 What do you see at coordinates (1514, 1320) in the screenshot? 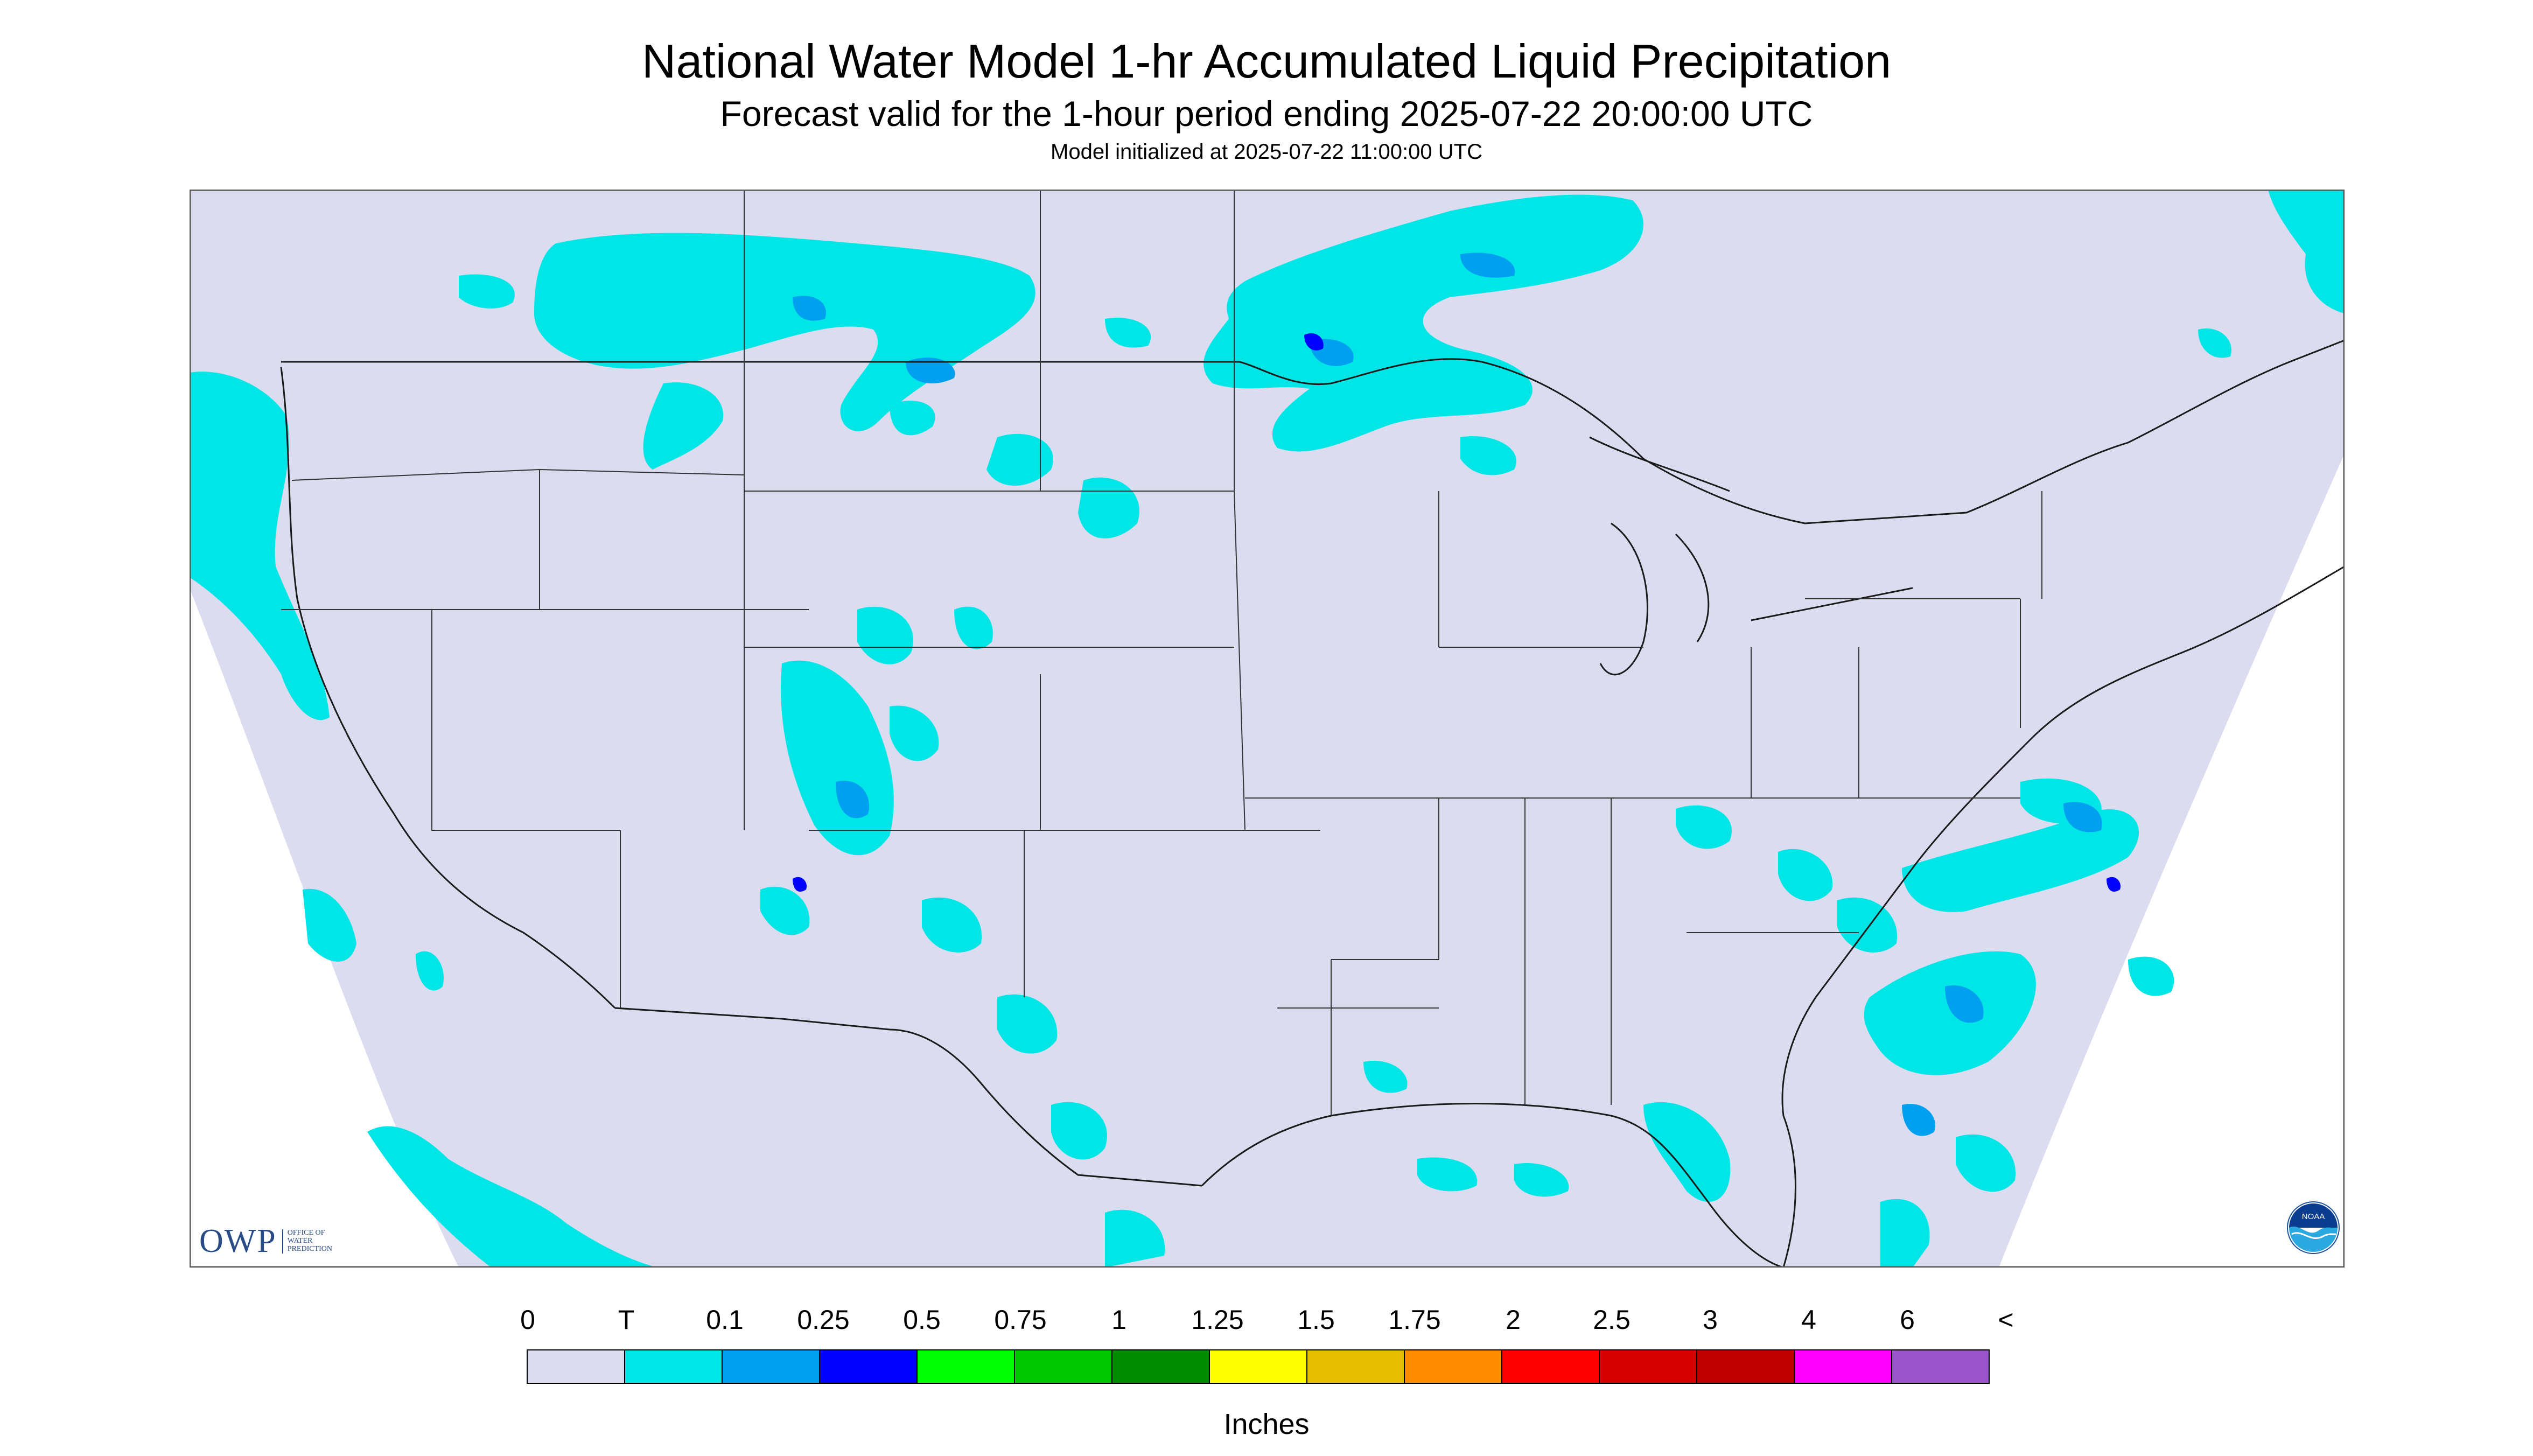
I see `legend-tick-label: 2` at bounding box center [1514, 1320].